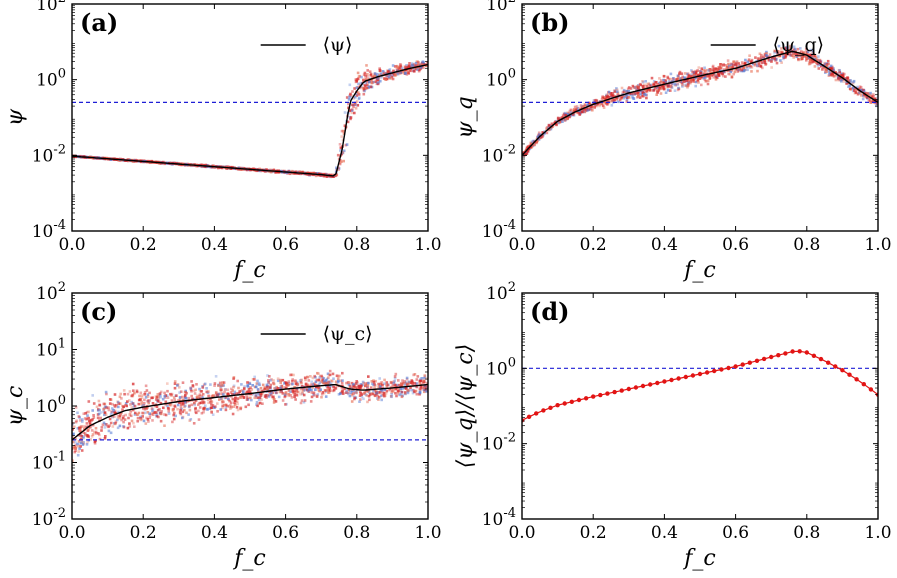 This screenshot has height=578, width=897. What do you see at coordinates (501, 292) in the screenshot?
I see `y-tick-label: 10²` at bounding box center [501, 292].